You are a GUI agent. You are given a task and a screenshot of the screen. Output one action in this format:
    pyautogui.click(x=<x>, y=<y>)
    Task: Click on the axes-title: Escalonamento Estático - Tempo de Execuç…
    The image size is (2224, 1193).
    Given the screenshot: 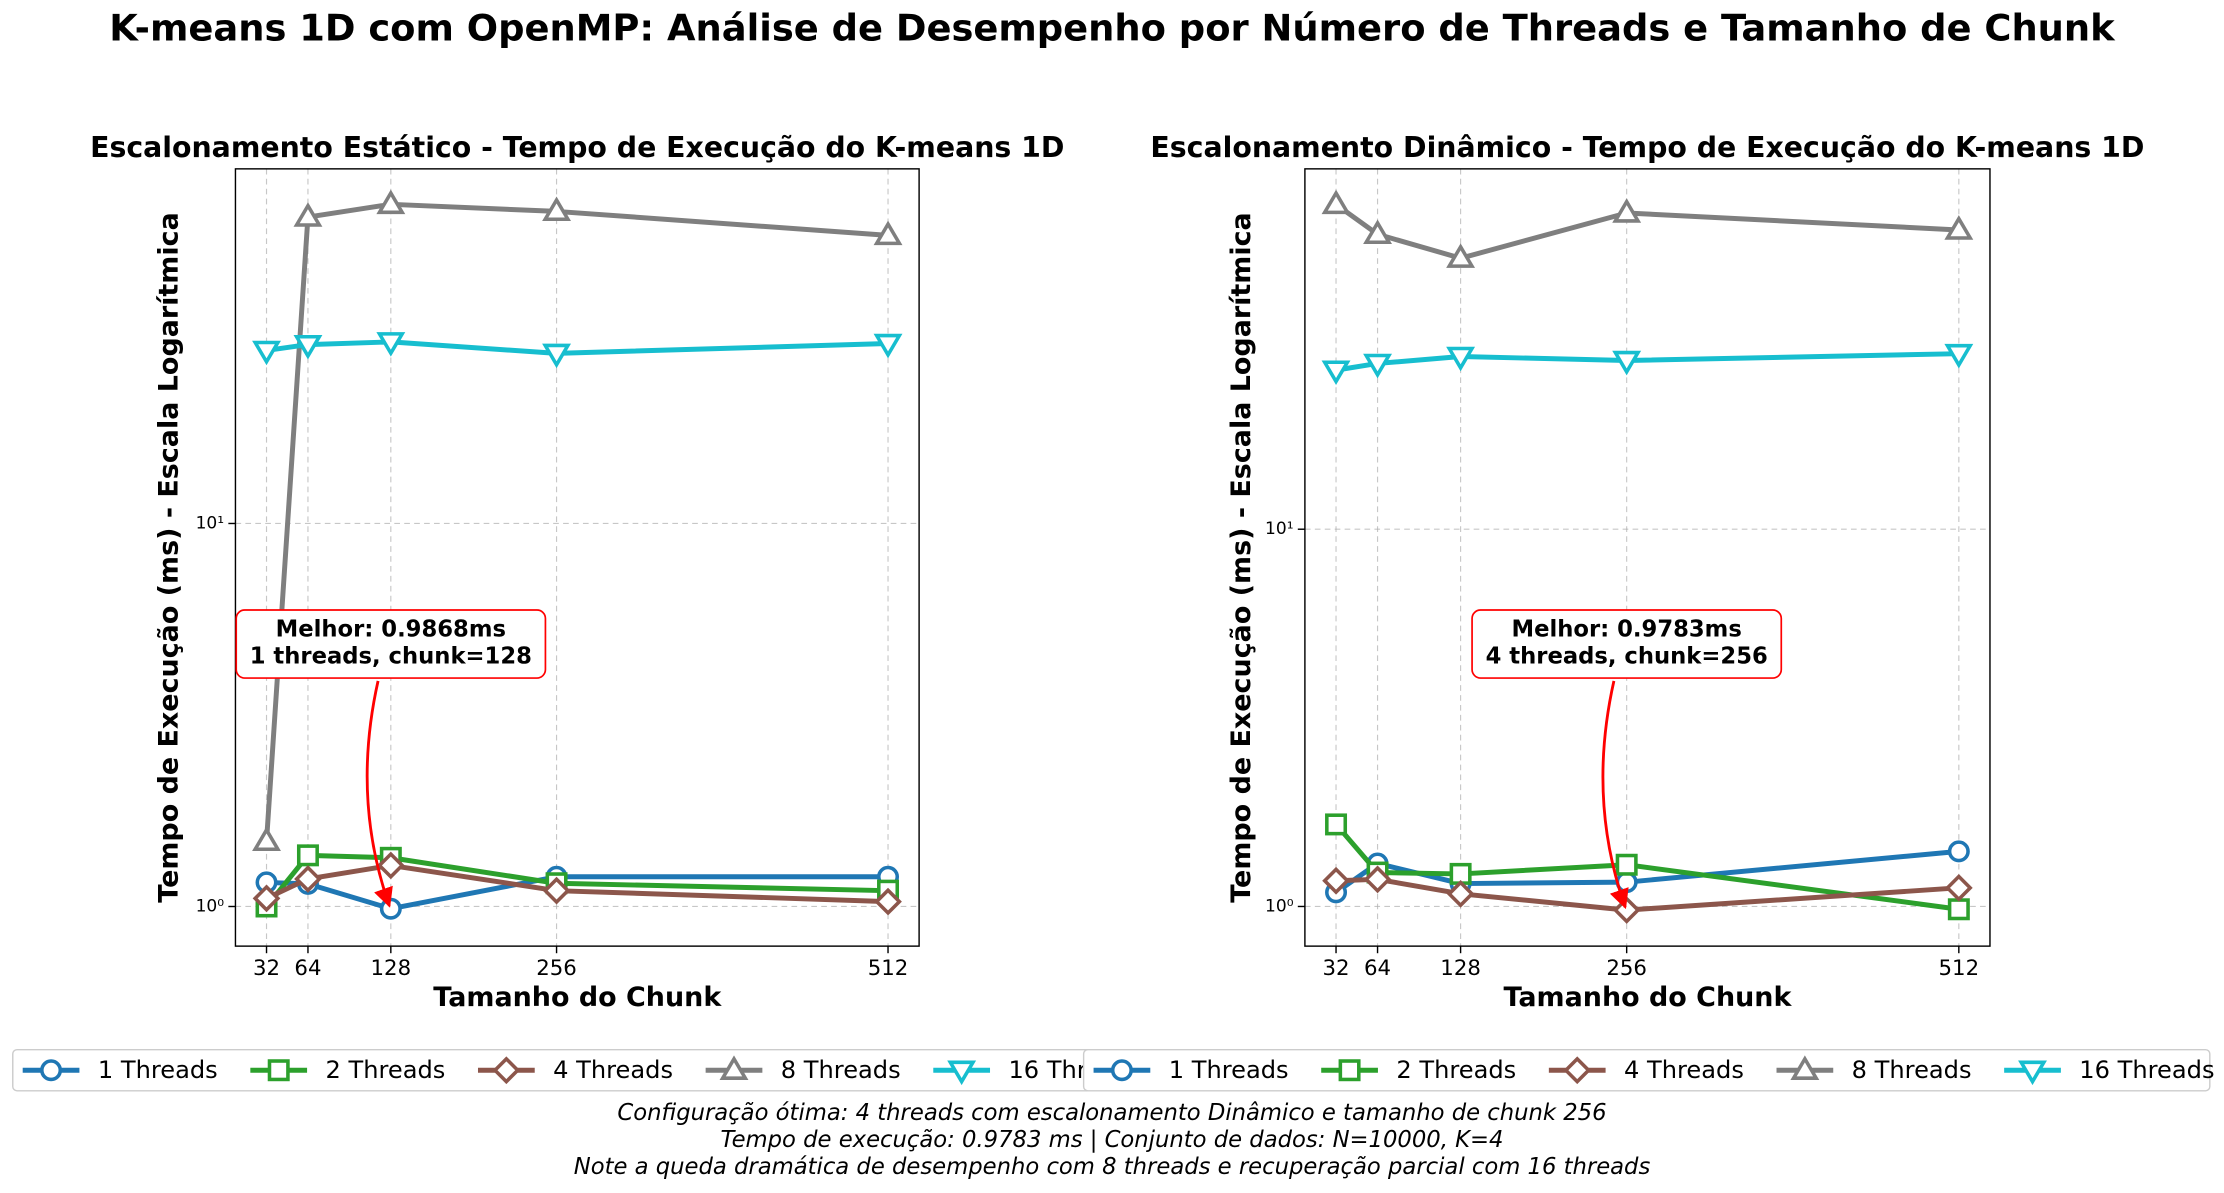 What is the action you would take?
    pyautogui.click(x=577, y=147)
    